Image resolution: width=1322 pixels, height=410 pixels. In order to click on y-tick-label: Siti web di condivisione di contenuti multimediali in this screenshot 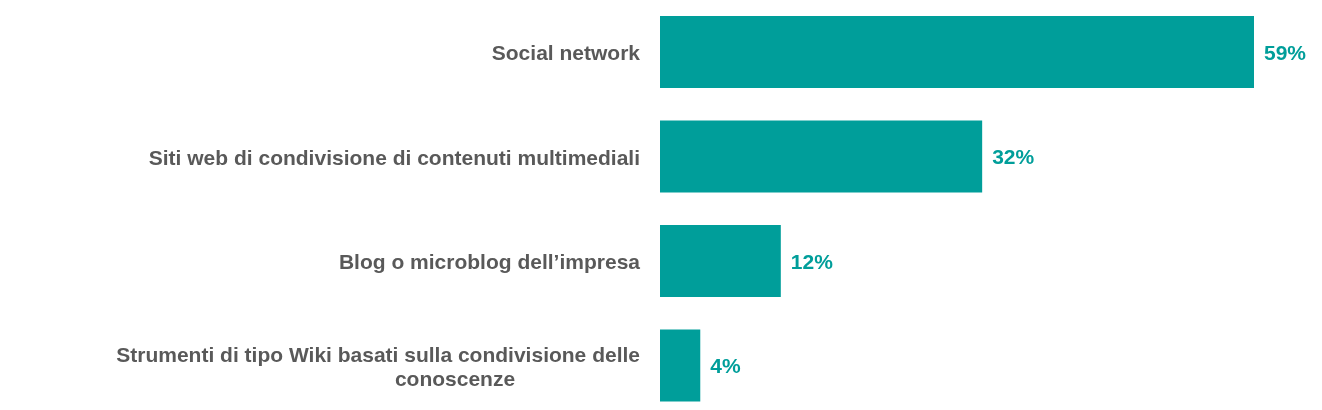, I will do `click(394, 157)`.